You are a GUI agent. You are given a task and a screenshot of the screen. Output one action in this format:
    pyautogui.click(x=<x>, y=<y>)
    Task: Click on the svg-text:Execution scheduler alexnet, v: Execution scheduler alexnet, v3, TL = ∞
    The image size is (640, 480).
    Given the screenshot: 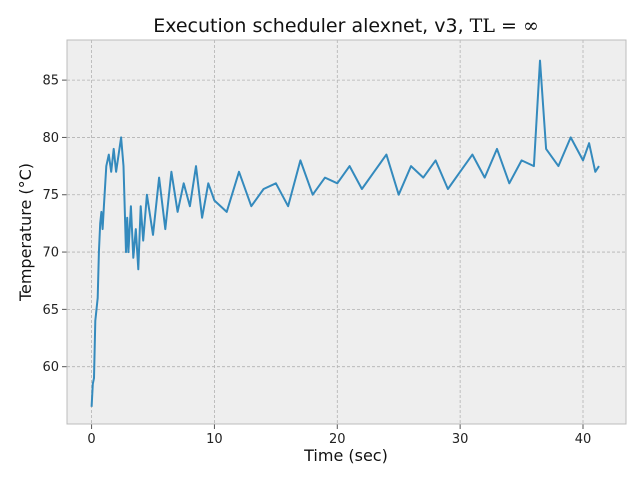 What is the action you would take?
    pyautogui.click(x=346, y=26)
    